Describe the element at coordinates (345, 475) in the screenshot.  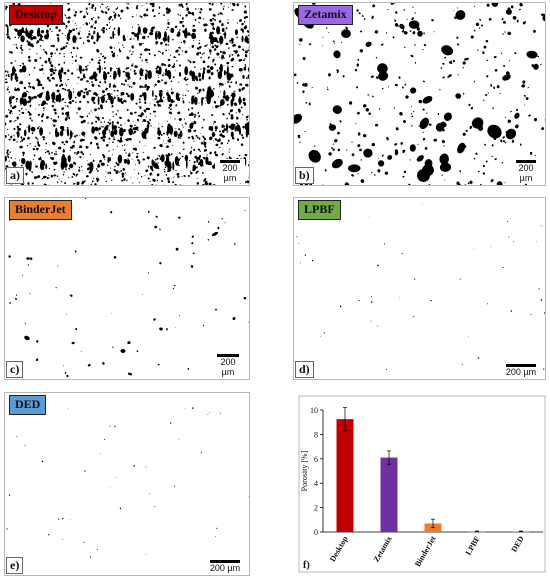
I see `bar-desktop` at that location.